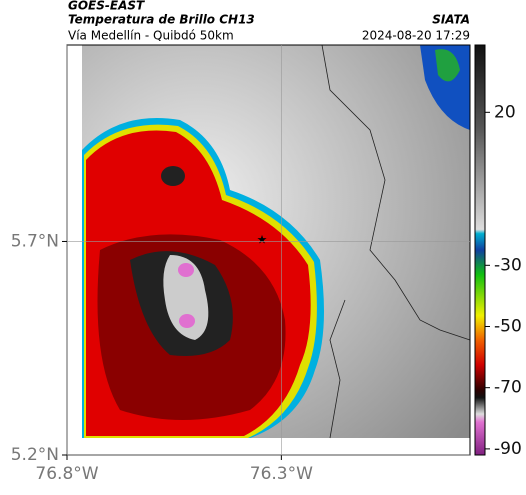  Describe the element at coordinates (505, 112) in the screenshot. I see `colorbar-label: 20` at that location.